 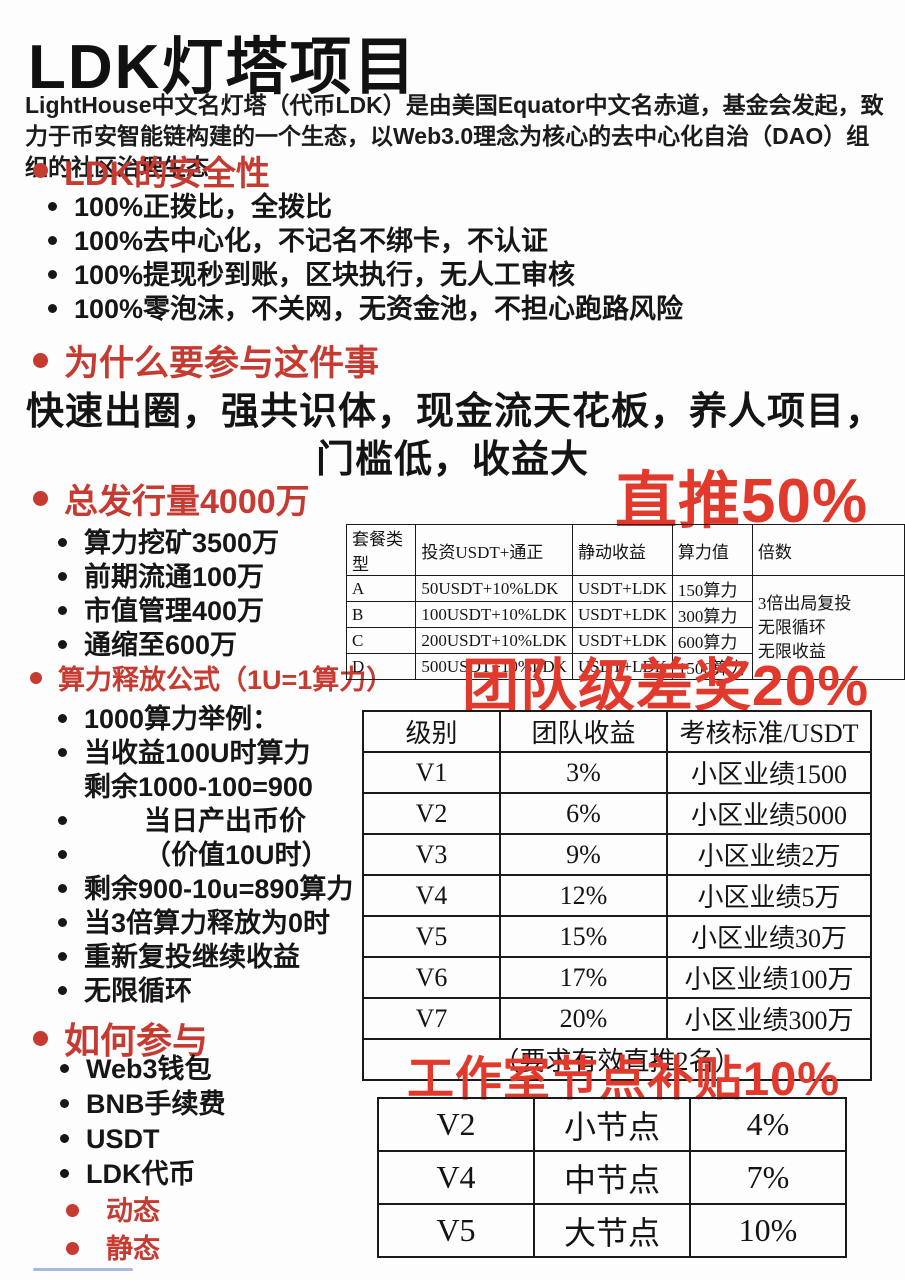 What do you see at coordinates (768, 1177) in the screenshot?
I see `cell: 7%` at bounding box center [768, 1177].